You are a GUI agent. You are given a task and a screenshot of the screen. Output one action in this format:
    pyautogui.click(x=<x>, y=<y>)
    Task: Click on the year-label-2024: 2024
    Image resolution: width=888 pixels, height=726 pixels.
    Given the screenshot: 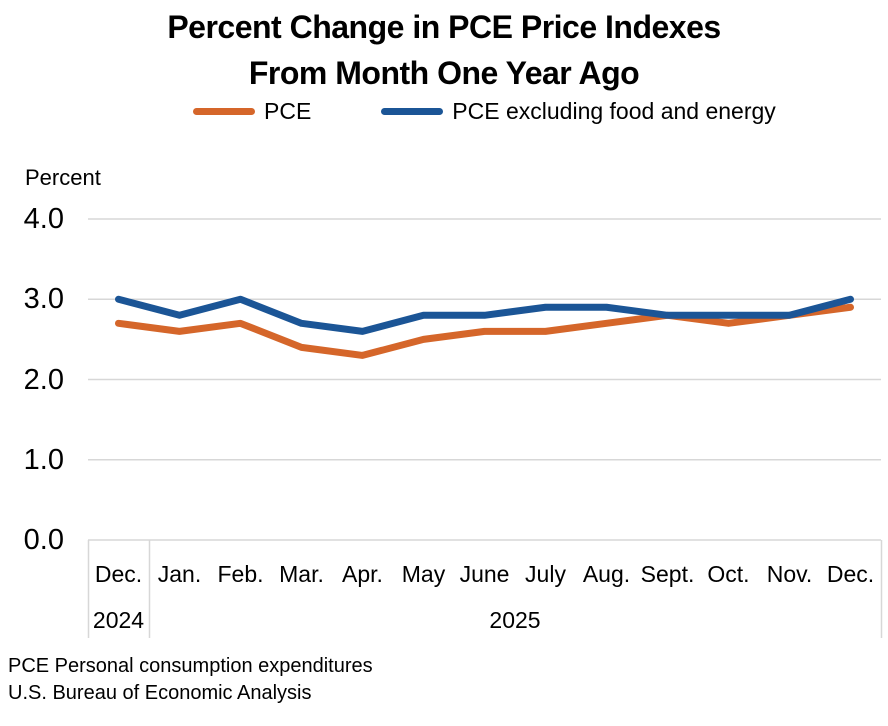 What is the action you would take?
    pyautogui.click(x=118, y=620)
    